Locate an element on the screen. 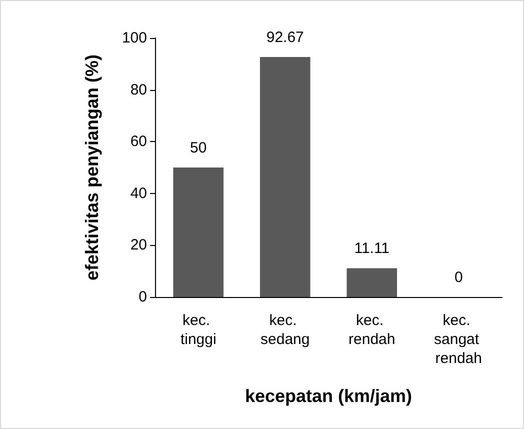  x-tick-label: kec. sangat rendah is located at coordinates (459, 339).